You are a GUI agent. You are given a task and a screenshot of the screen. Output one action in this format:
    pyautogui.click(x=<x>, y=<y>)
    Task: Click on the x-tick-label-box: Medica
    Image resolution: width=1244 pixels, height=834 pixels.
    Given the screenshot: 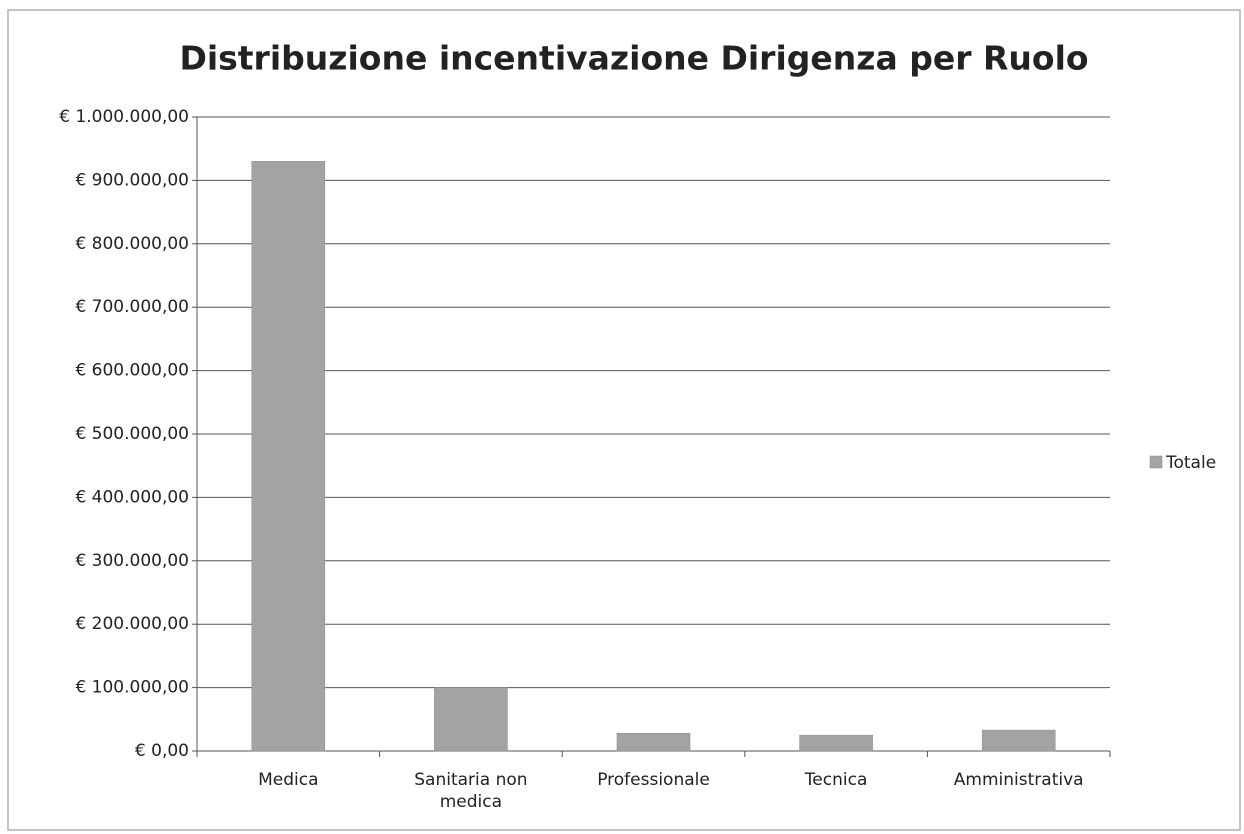 What is the action you would take?
    pyautogui.click(x=288, y=780)
    